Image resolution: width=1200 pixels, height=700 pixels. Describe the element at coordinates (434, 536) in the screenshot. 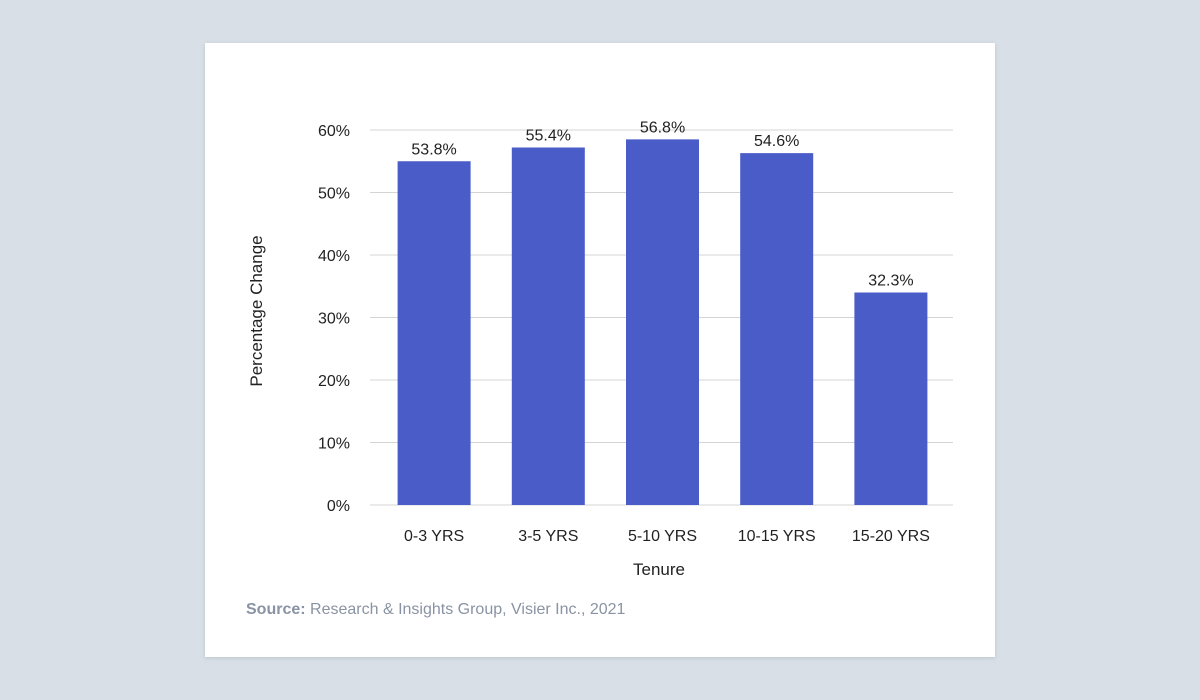

I see `x-tick-label: 0-3 YRS` at that location.